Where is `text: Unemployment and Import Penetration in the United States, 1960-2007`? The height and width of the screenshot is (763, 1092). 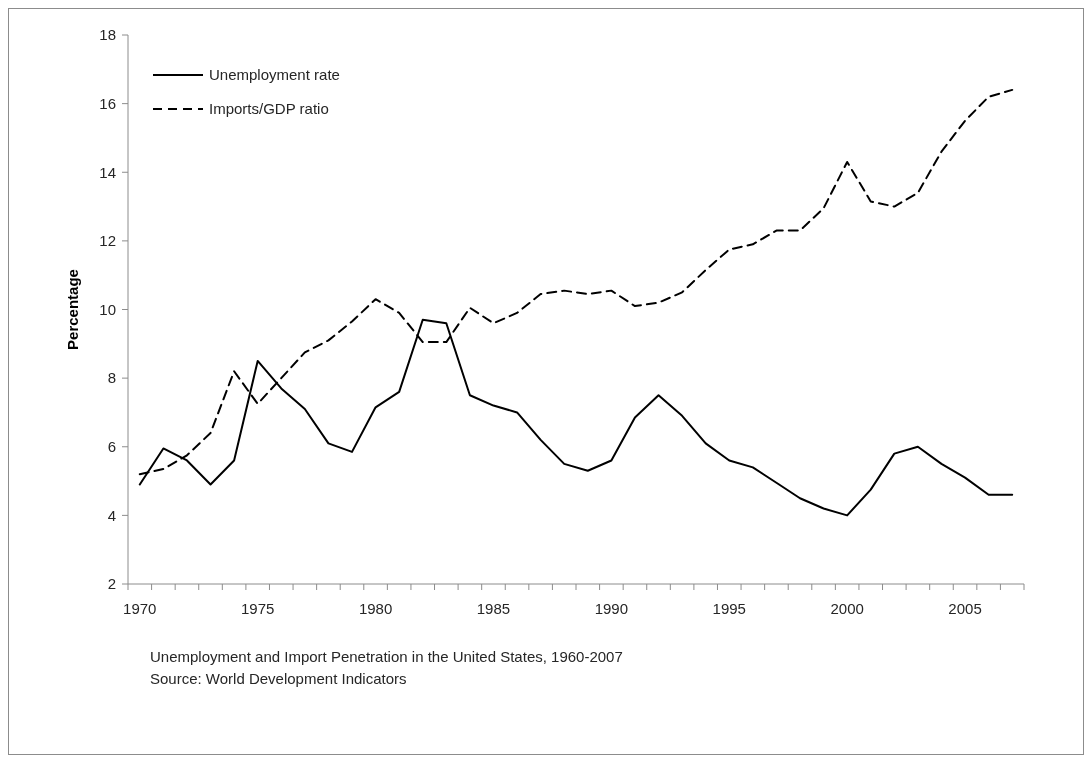 text: Unemployment and Import Penetration in the United States, 1960-2007 is located at coordinates (386, 656).